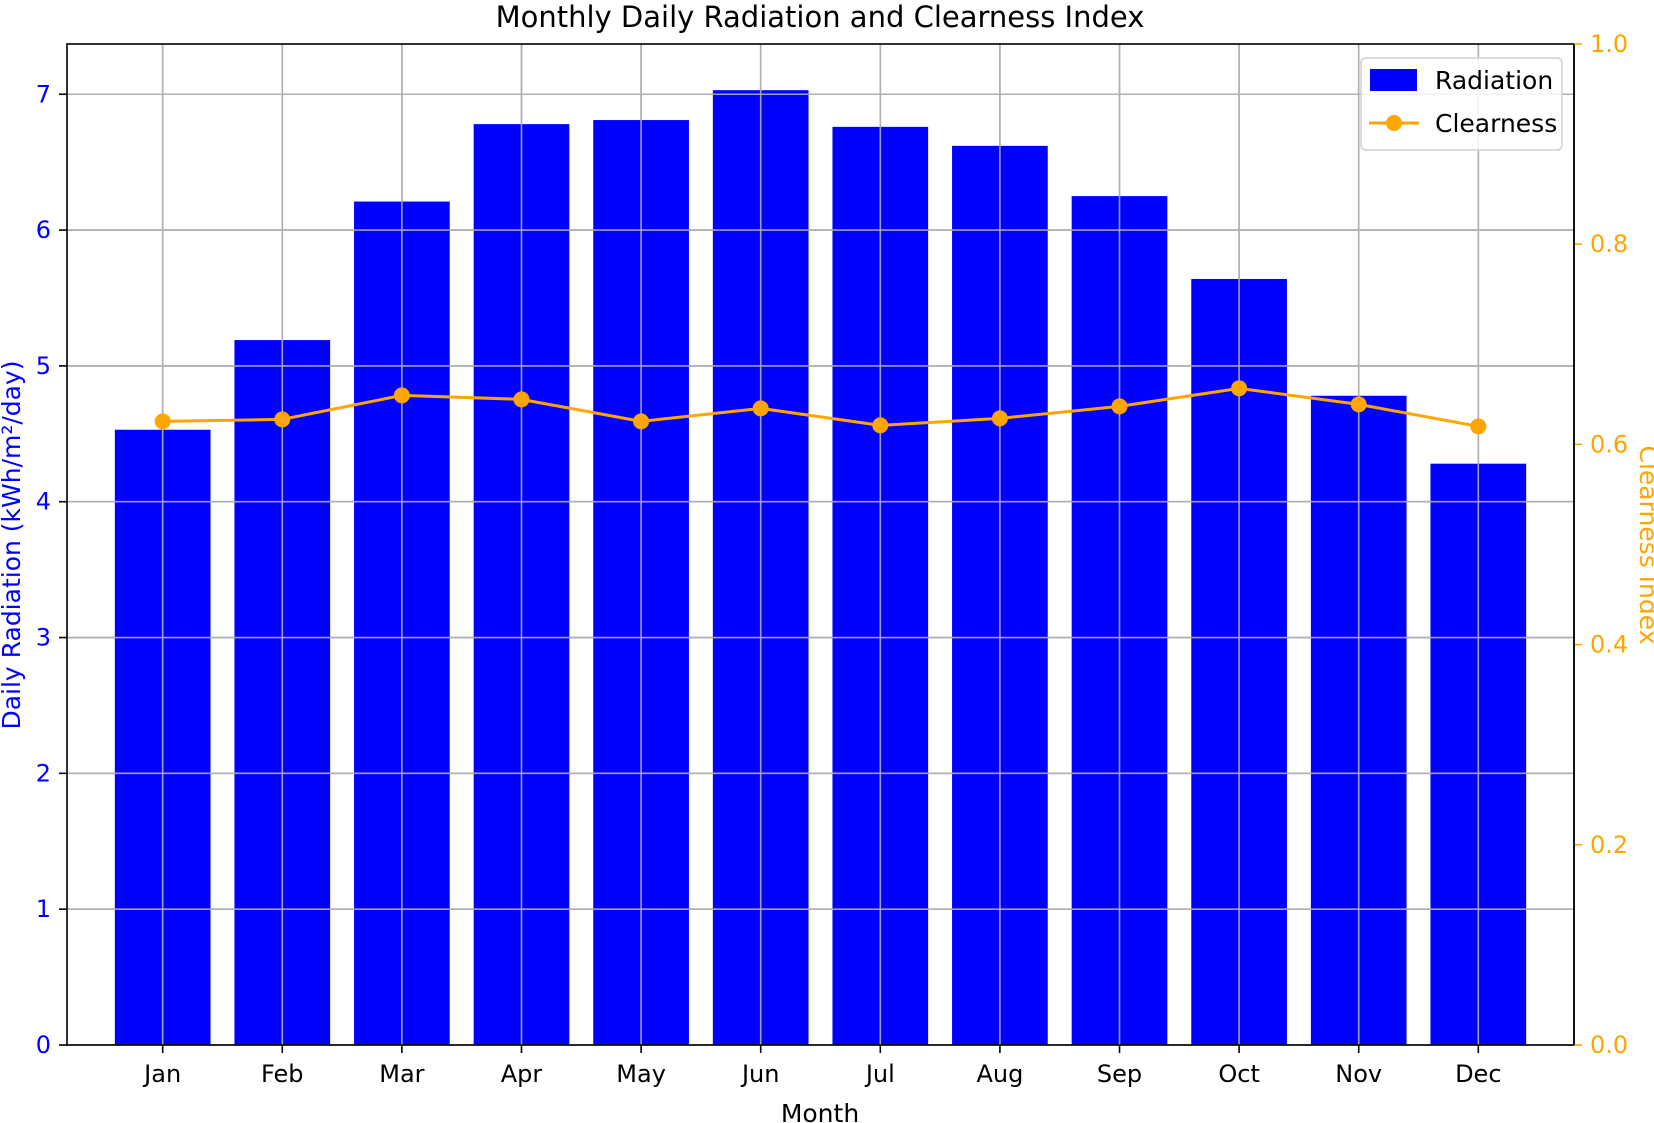  Describe the element at coordinates (161, 1074) in the screenshot. I see `x-tick-label: Jan` at that location.